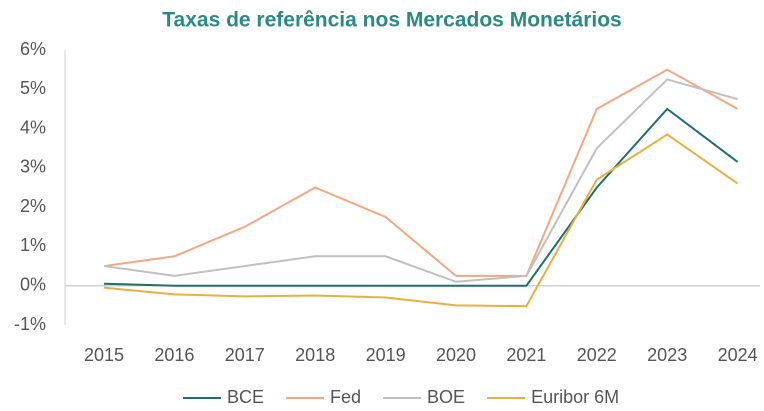  I want to click on y-tick-label: 1%, so click(33, 245).